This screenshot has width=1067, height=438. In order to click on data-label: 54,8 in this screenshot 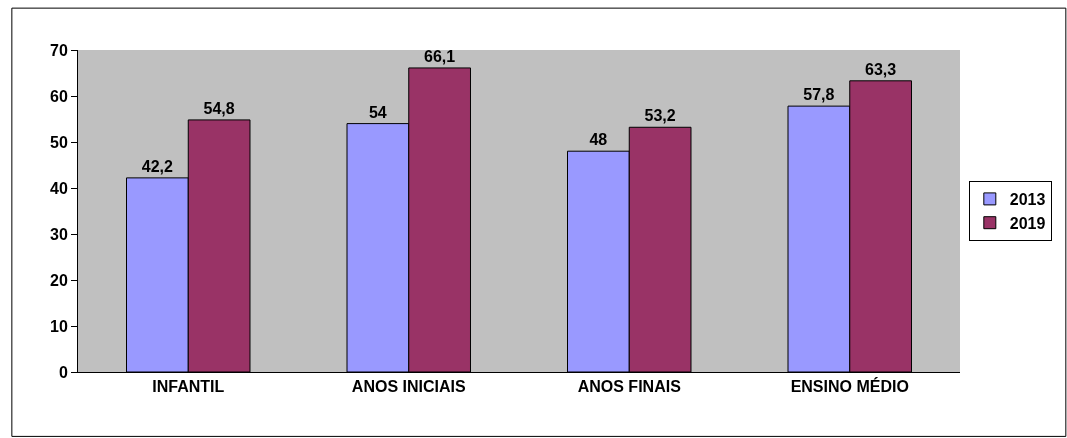, I will do `click(219, 108)`.